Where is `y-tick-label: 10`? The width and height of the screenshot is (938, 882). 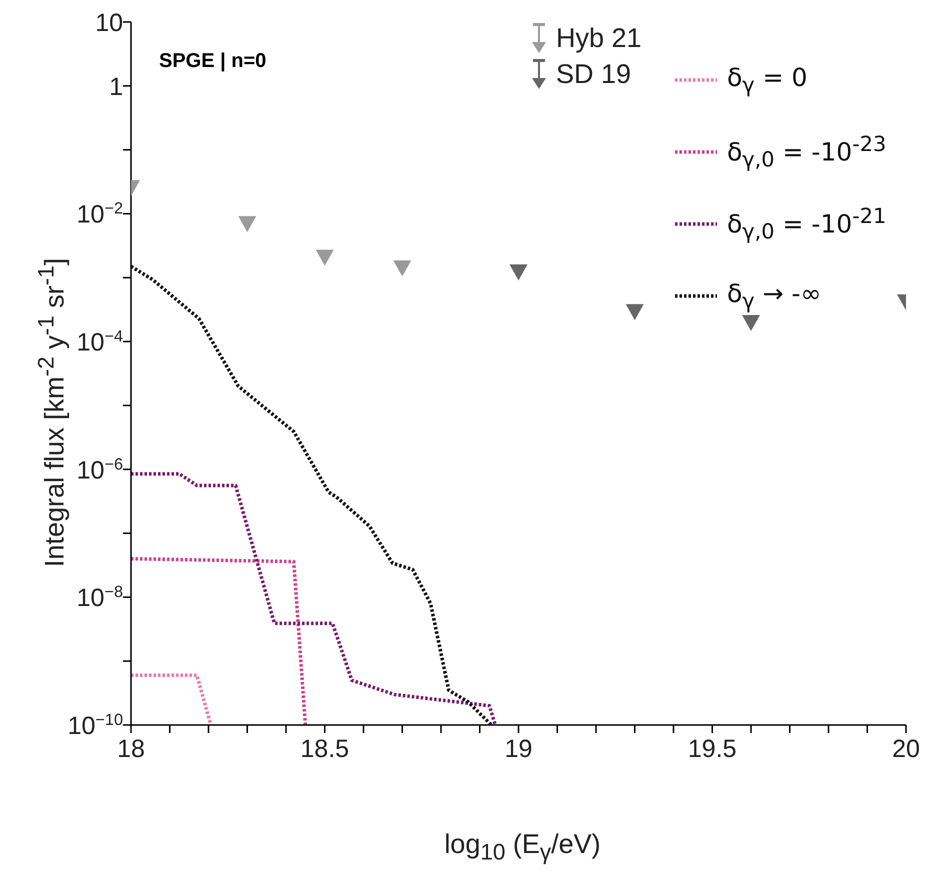 y-tick-label: 10 is located at coordinates (109, 23).